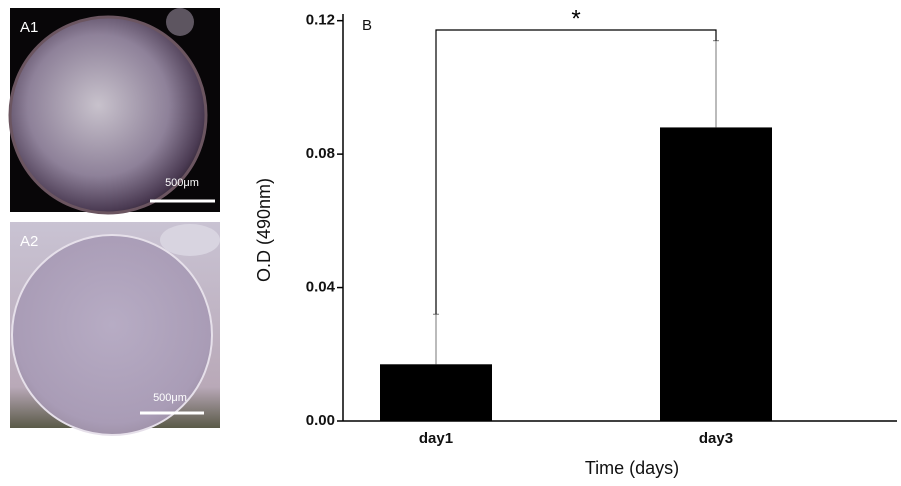 This screenshot has width=901, height=486. I want to click on y-axis-label: O.D (490nm), so click(264, 230).